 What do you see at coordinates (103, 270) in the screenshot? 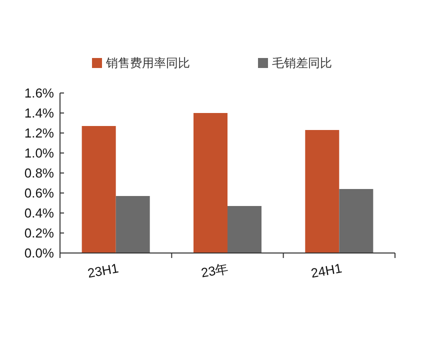
I see `x-tick-label: 23H1` at bounding box center [103, 270].